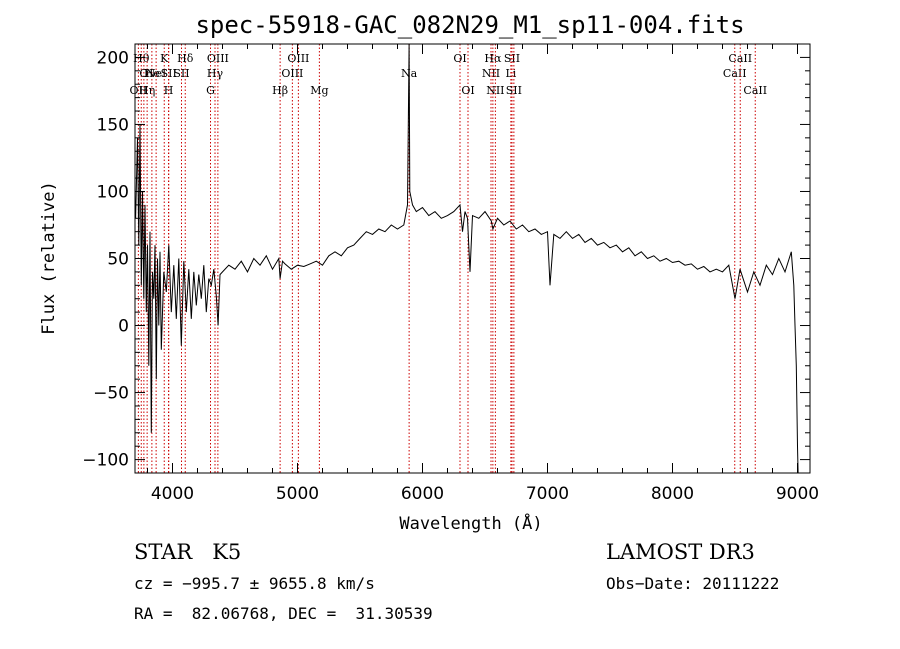 Image resolution: width=900 pixels, height=649 pixels. I want to click on x-tick-label-4: 8000, so click(672, 494).